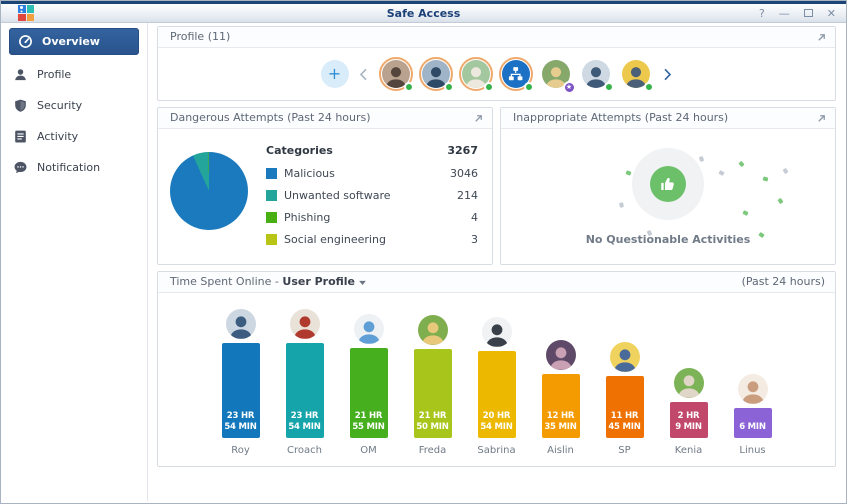 This screenshot has height=504, width=847. I want to click on bar-column-kenia: 2 HR 9 MIN Kenia, so click(689, 412).